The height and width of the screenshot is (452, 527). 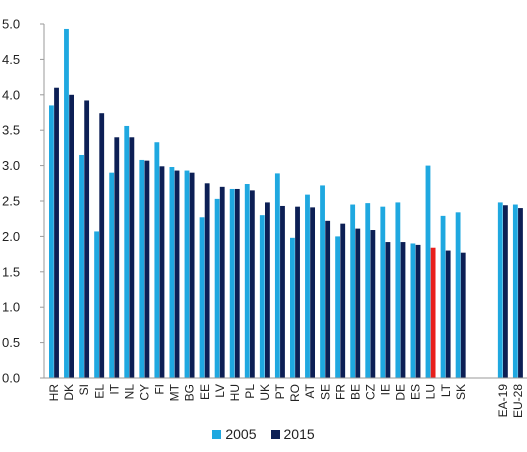 I want to click on bar-cy-2005, so click(x=142, y=268).